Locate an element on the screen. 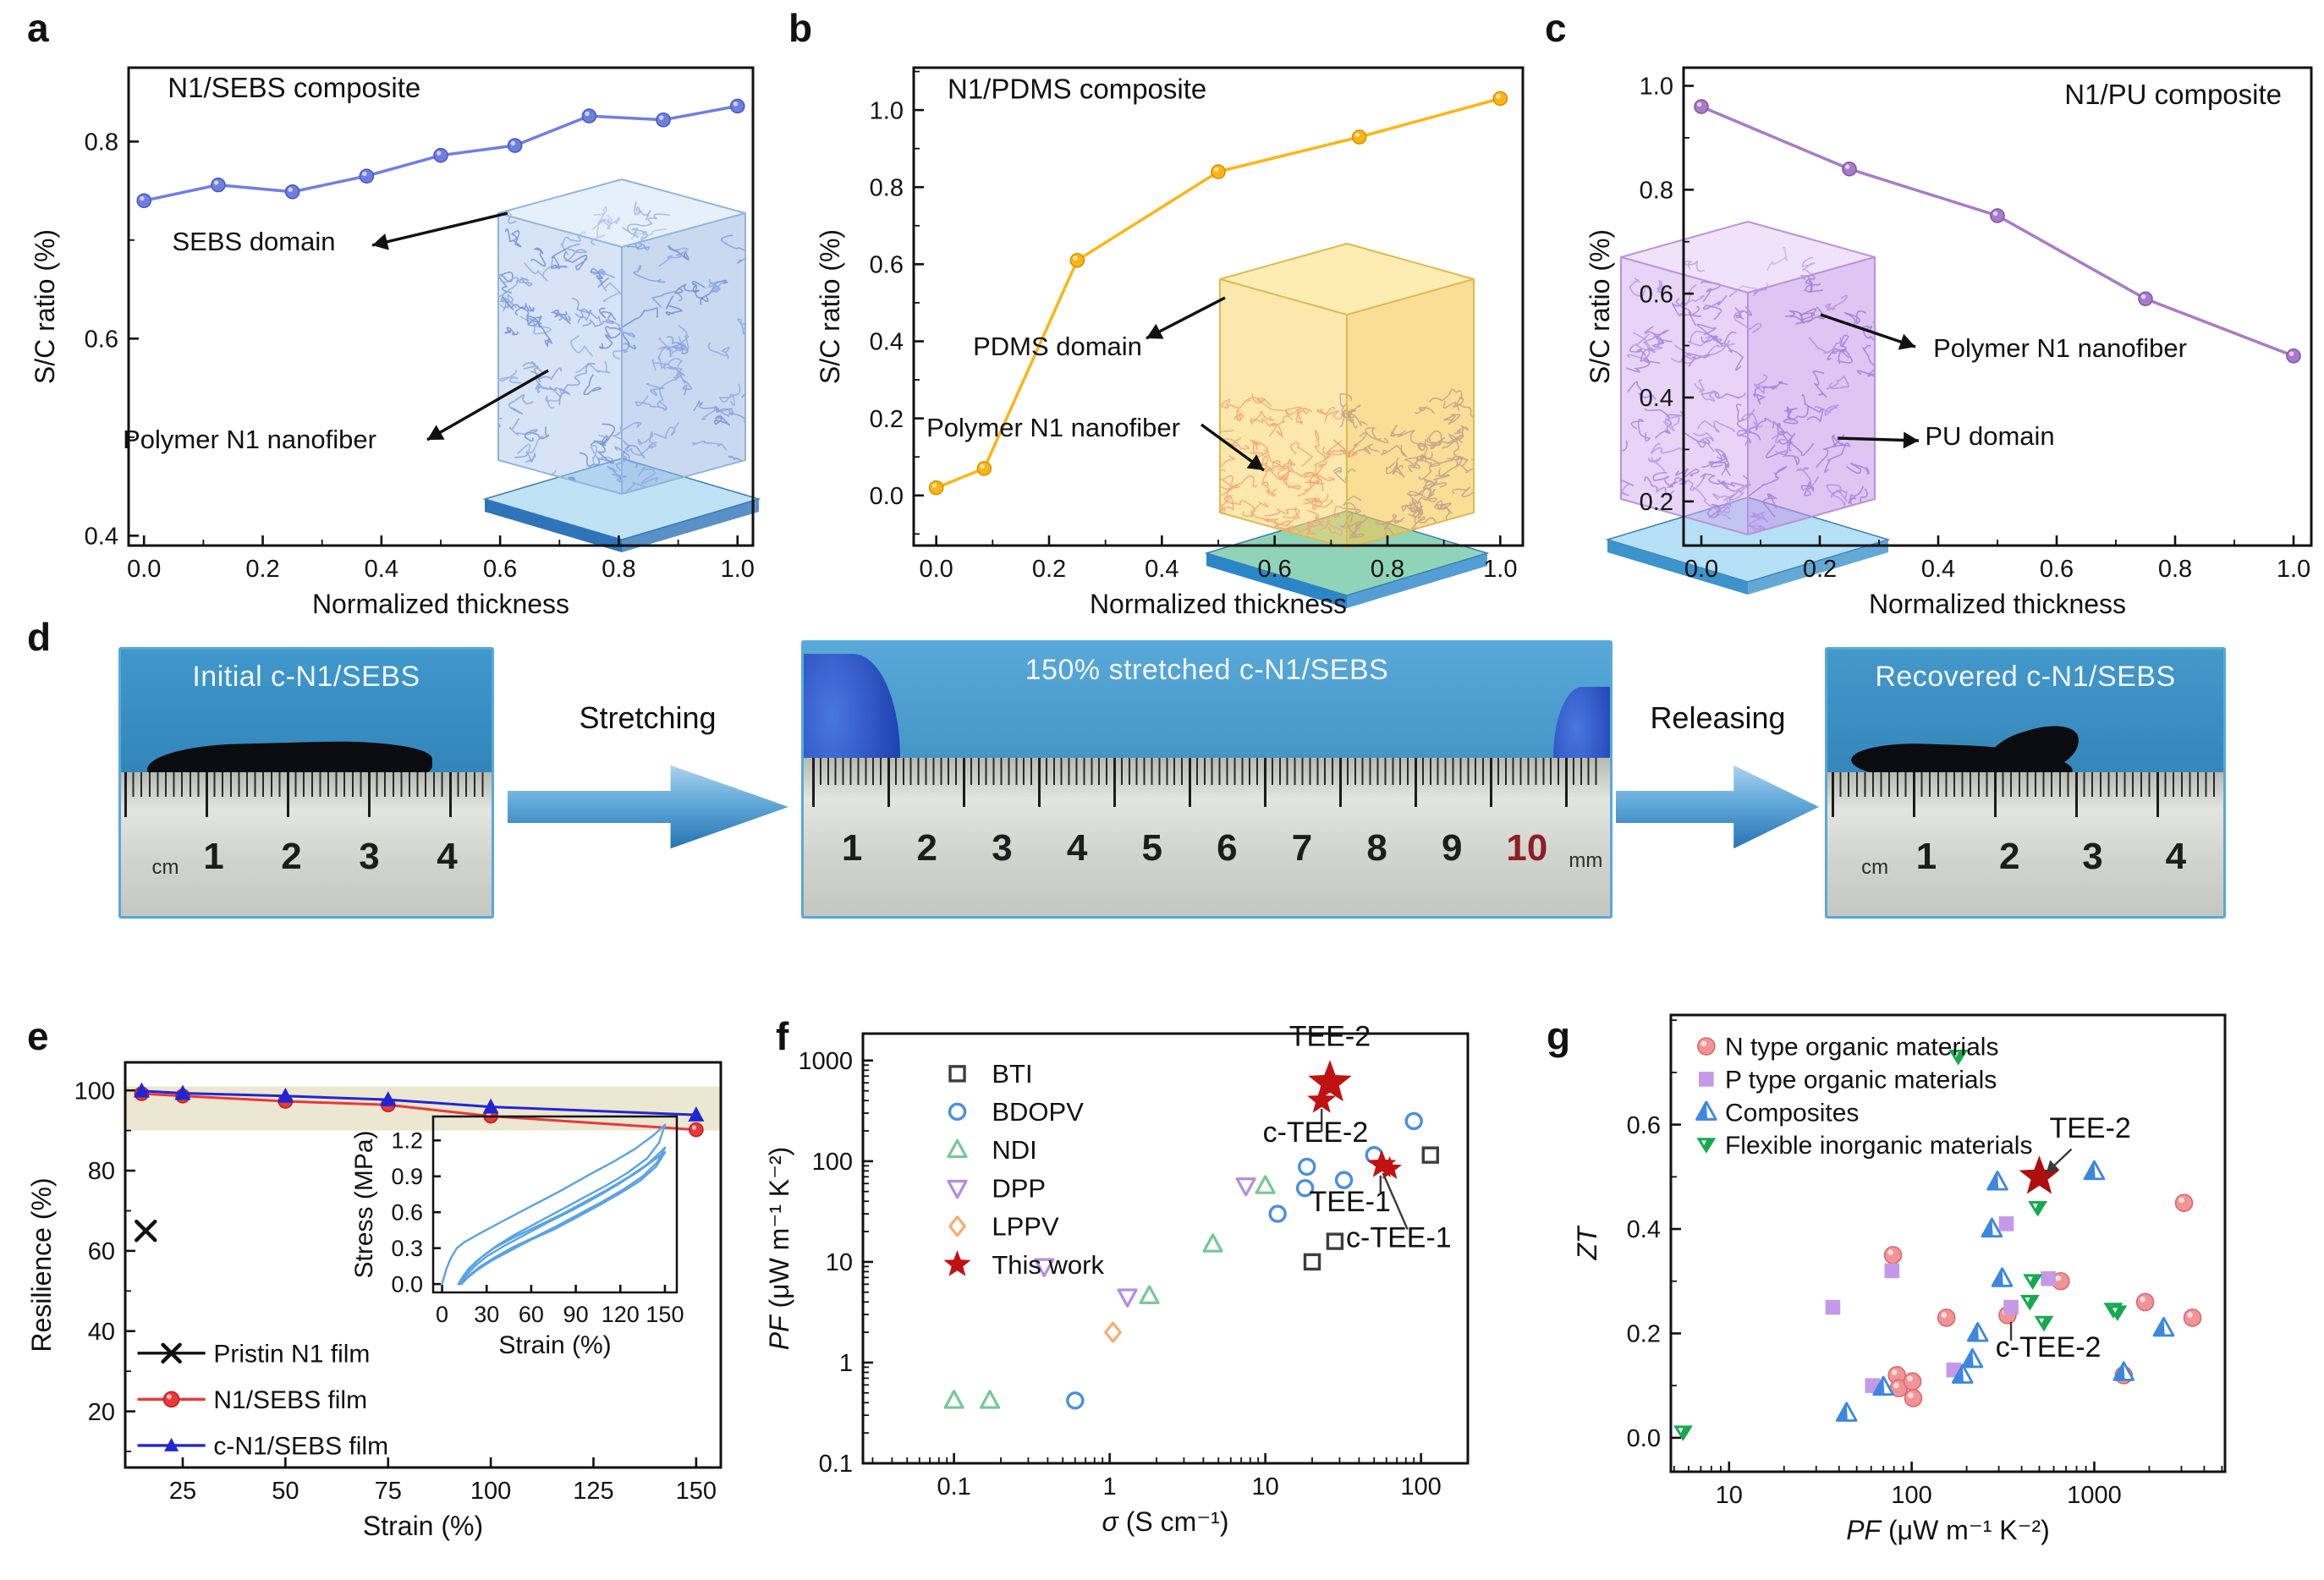 This screenshot has width=2324, height=1580. svg-text: 0.1 is located at coordinates (953, 1486).